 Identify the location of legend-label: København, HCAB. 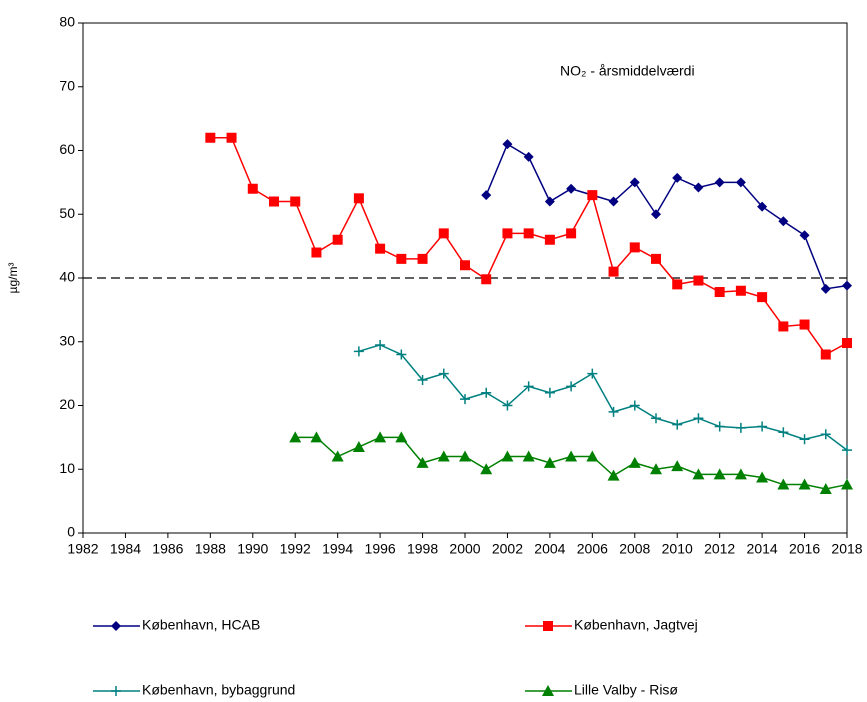
(201, 625).